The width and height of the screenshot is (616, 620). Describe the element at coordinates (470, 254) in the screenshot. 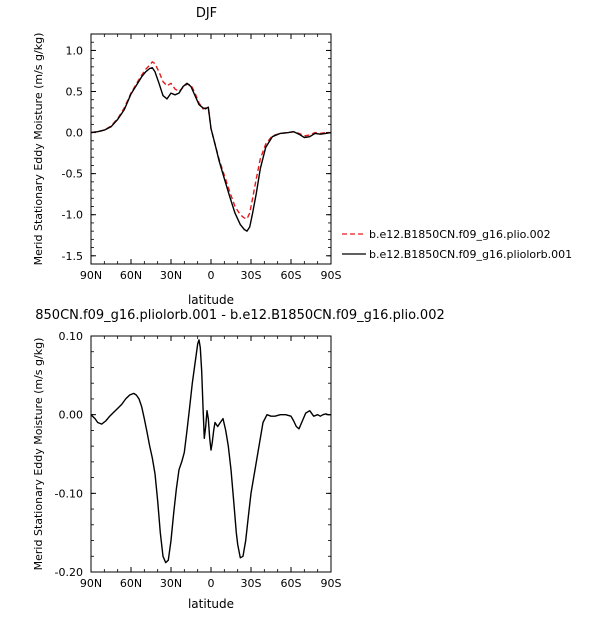

I see `legend-label-pliolorb: b.e12.B1850CN.f09_g16.pliolorb.001` at that location.